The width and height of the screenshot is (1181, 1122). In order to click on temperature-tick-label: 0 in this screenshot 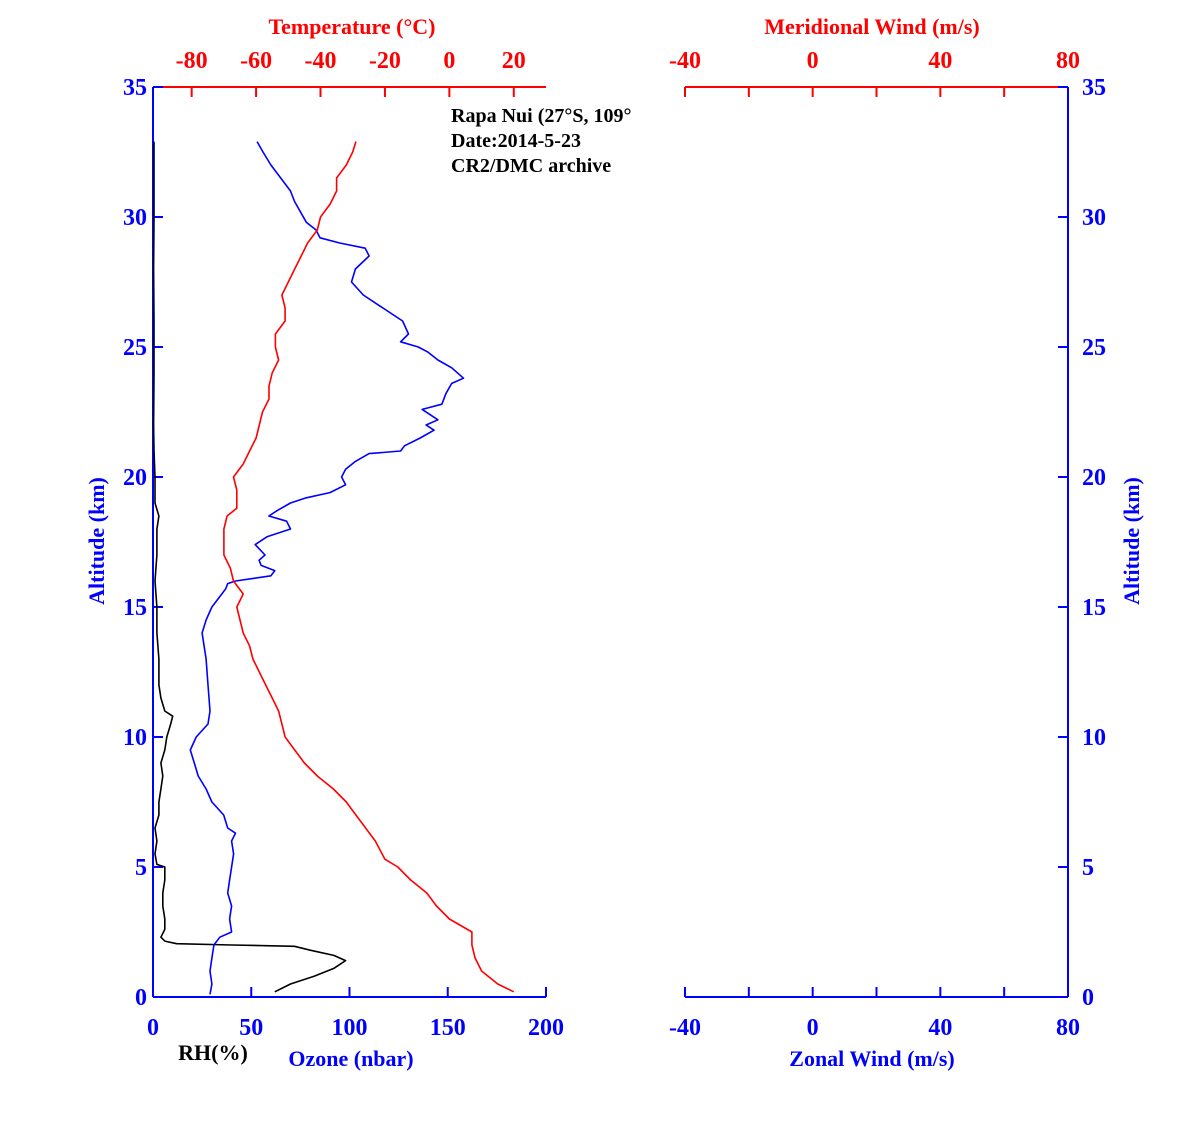, I will do `click(449, 61)`.